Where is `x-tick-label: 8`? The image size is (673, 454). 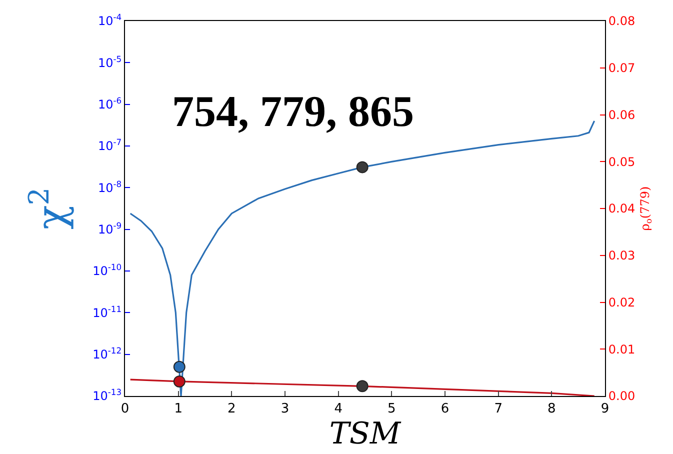
x-tick-label: 8 is located at coordinates (552, 409).